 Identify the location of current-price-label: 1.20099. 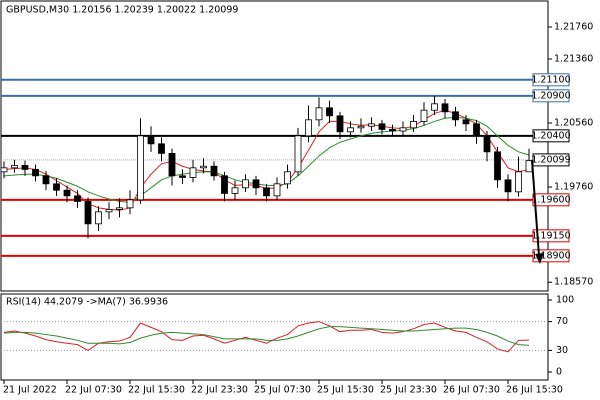
(550, 159).